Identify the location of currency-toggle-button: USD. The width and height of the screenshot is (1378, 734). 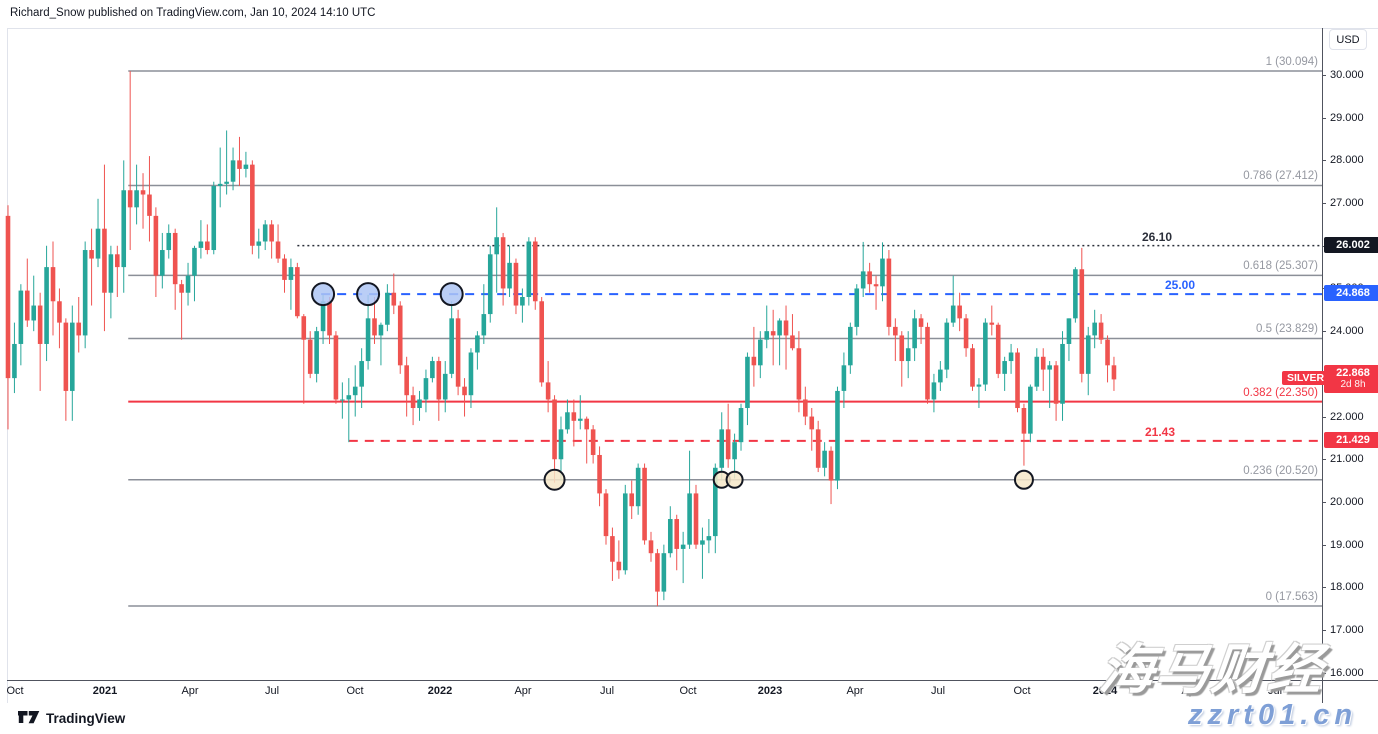
(1348, 39).